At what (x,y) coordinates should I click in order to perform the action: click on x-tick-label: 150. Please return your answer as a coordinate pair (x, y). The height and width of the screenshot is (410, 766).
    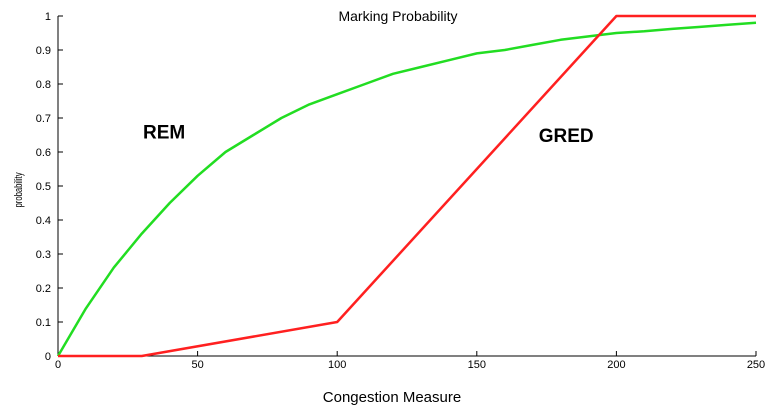
    Looking at the image, I should click on (477, 365).